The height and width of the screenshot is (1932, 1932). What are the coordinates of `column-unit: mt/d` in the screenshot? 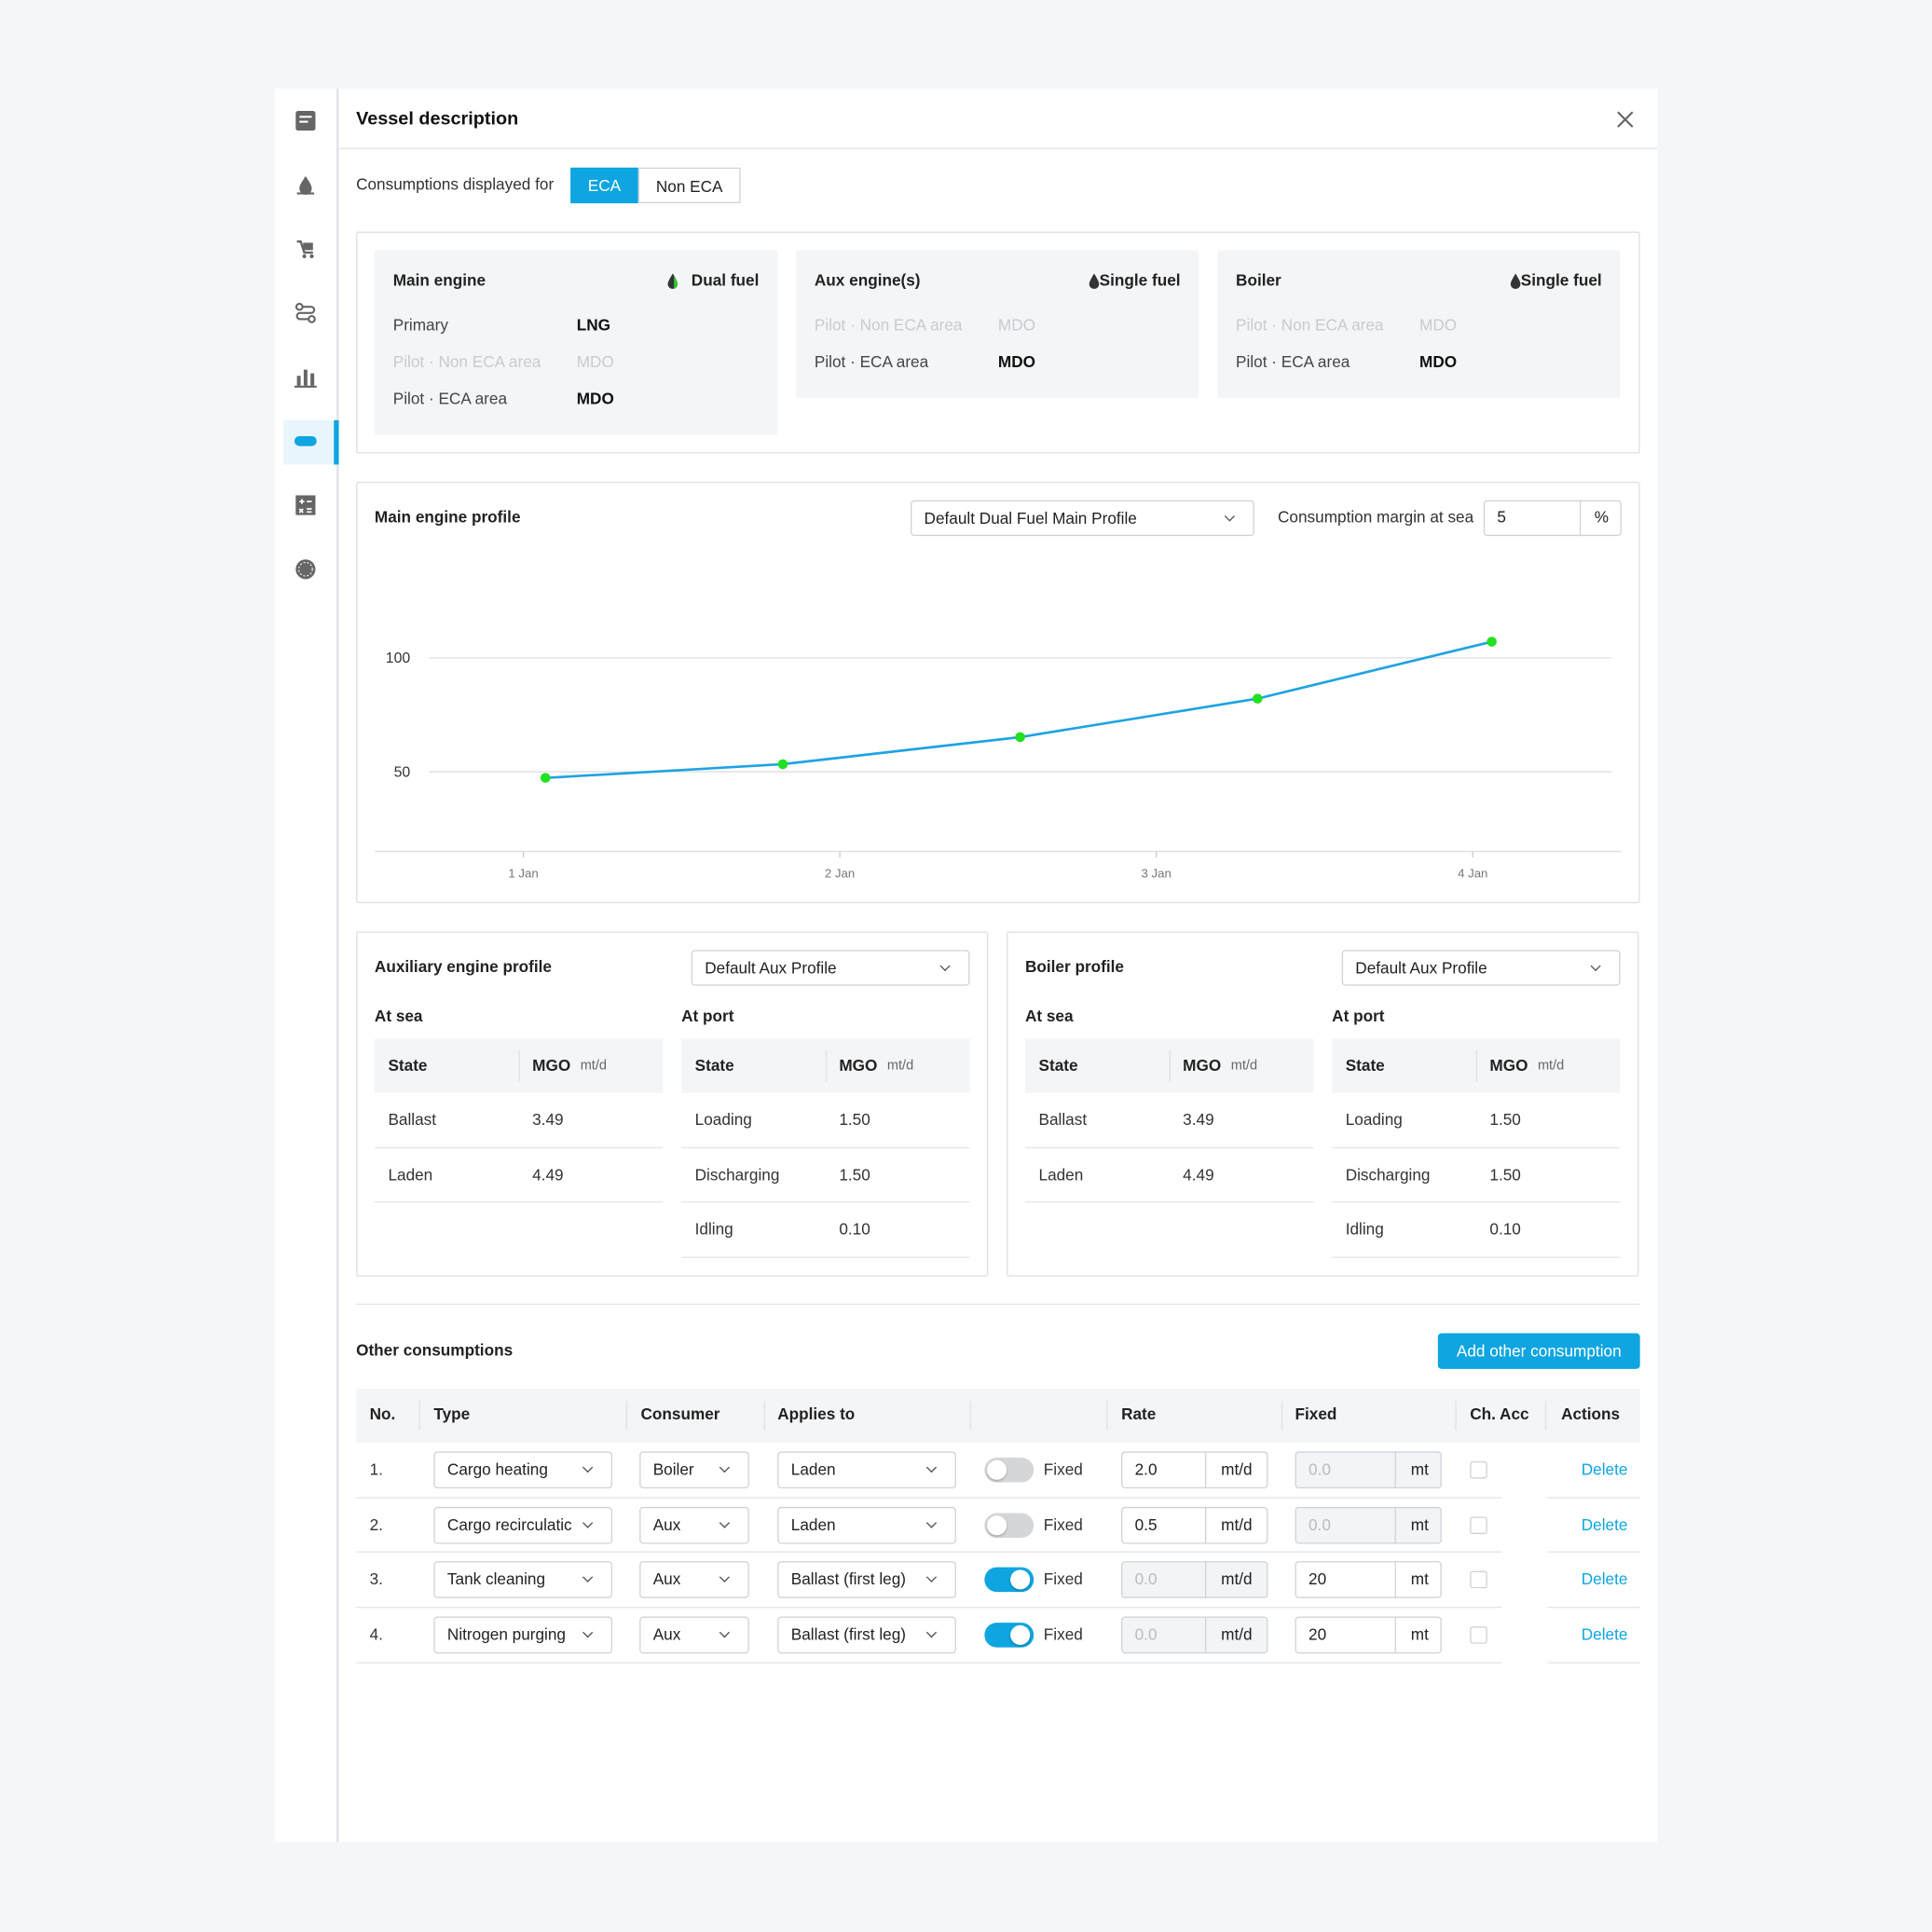 It's located at (1244, 1066).